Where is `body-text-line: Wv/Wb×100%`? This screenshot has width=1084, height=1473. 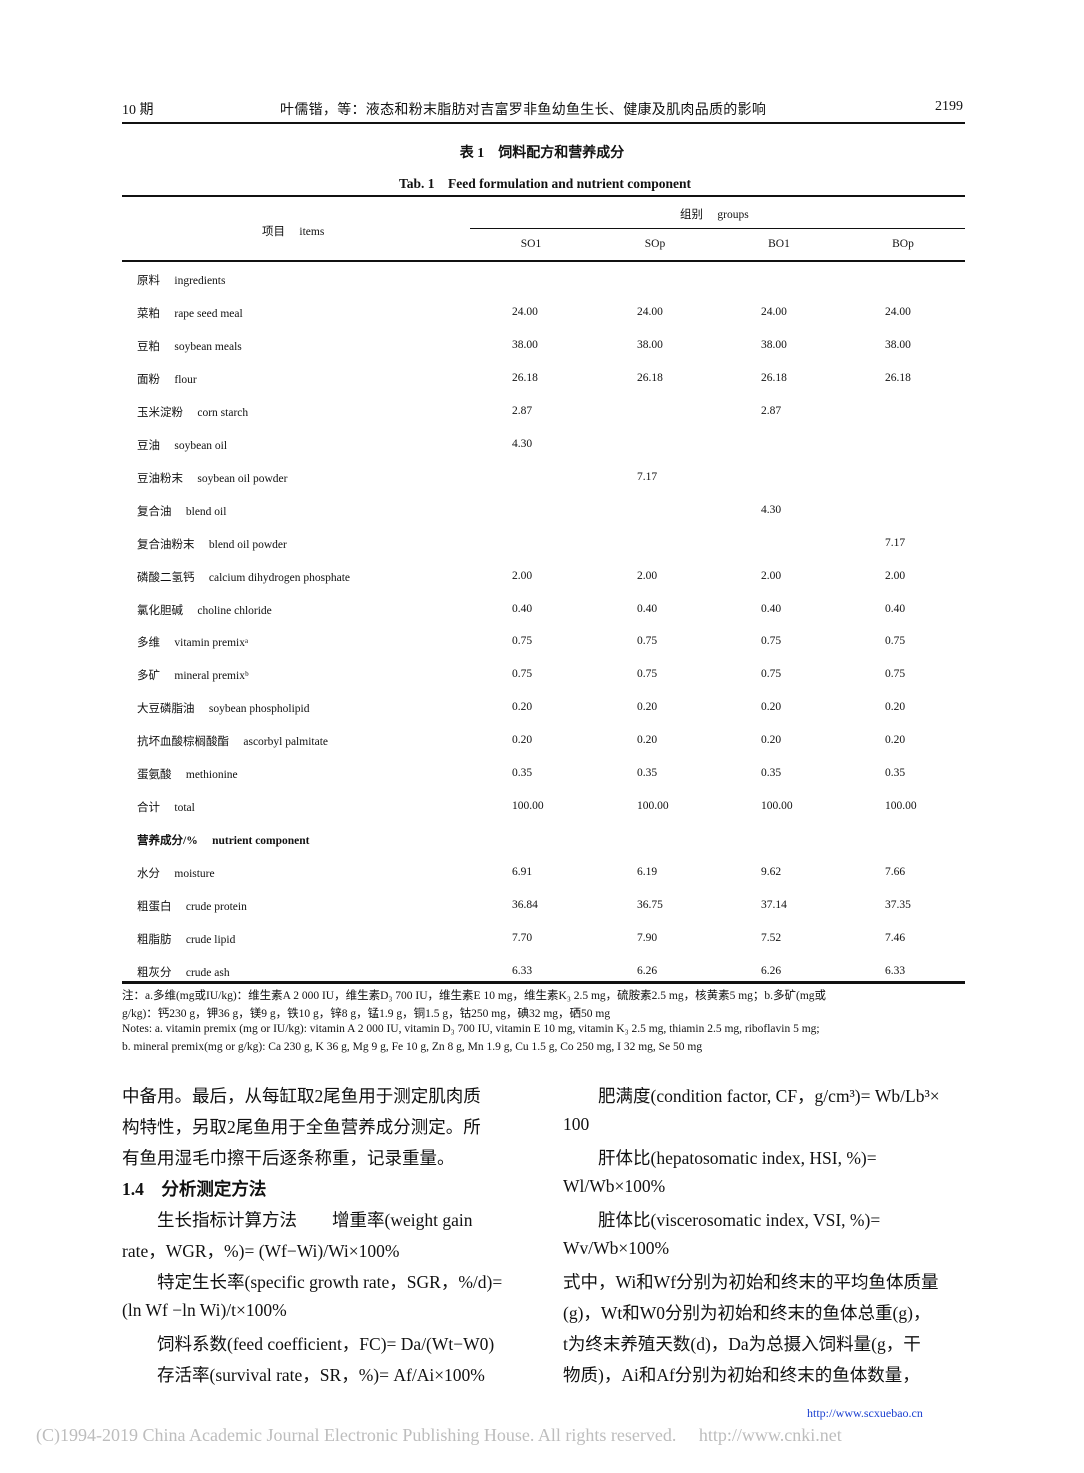 body-text-line: Wv/Wb×100% is located at coordinates (616, 1248).